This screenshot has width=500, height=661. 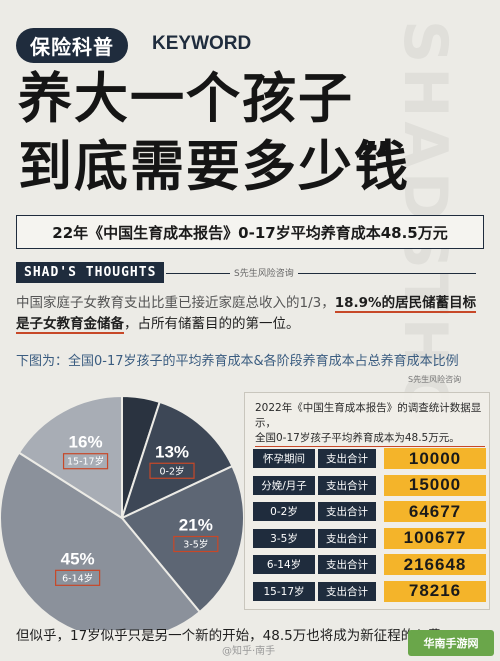 What do you see at coordinates (284, 591) in the screenshot?
I see `cost-row-stage: 15-17岁` at bounding box center [284, 591].